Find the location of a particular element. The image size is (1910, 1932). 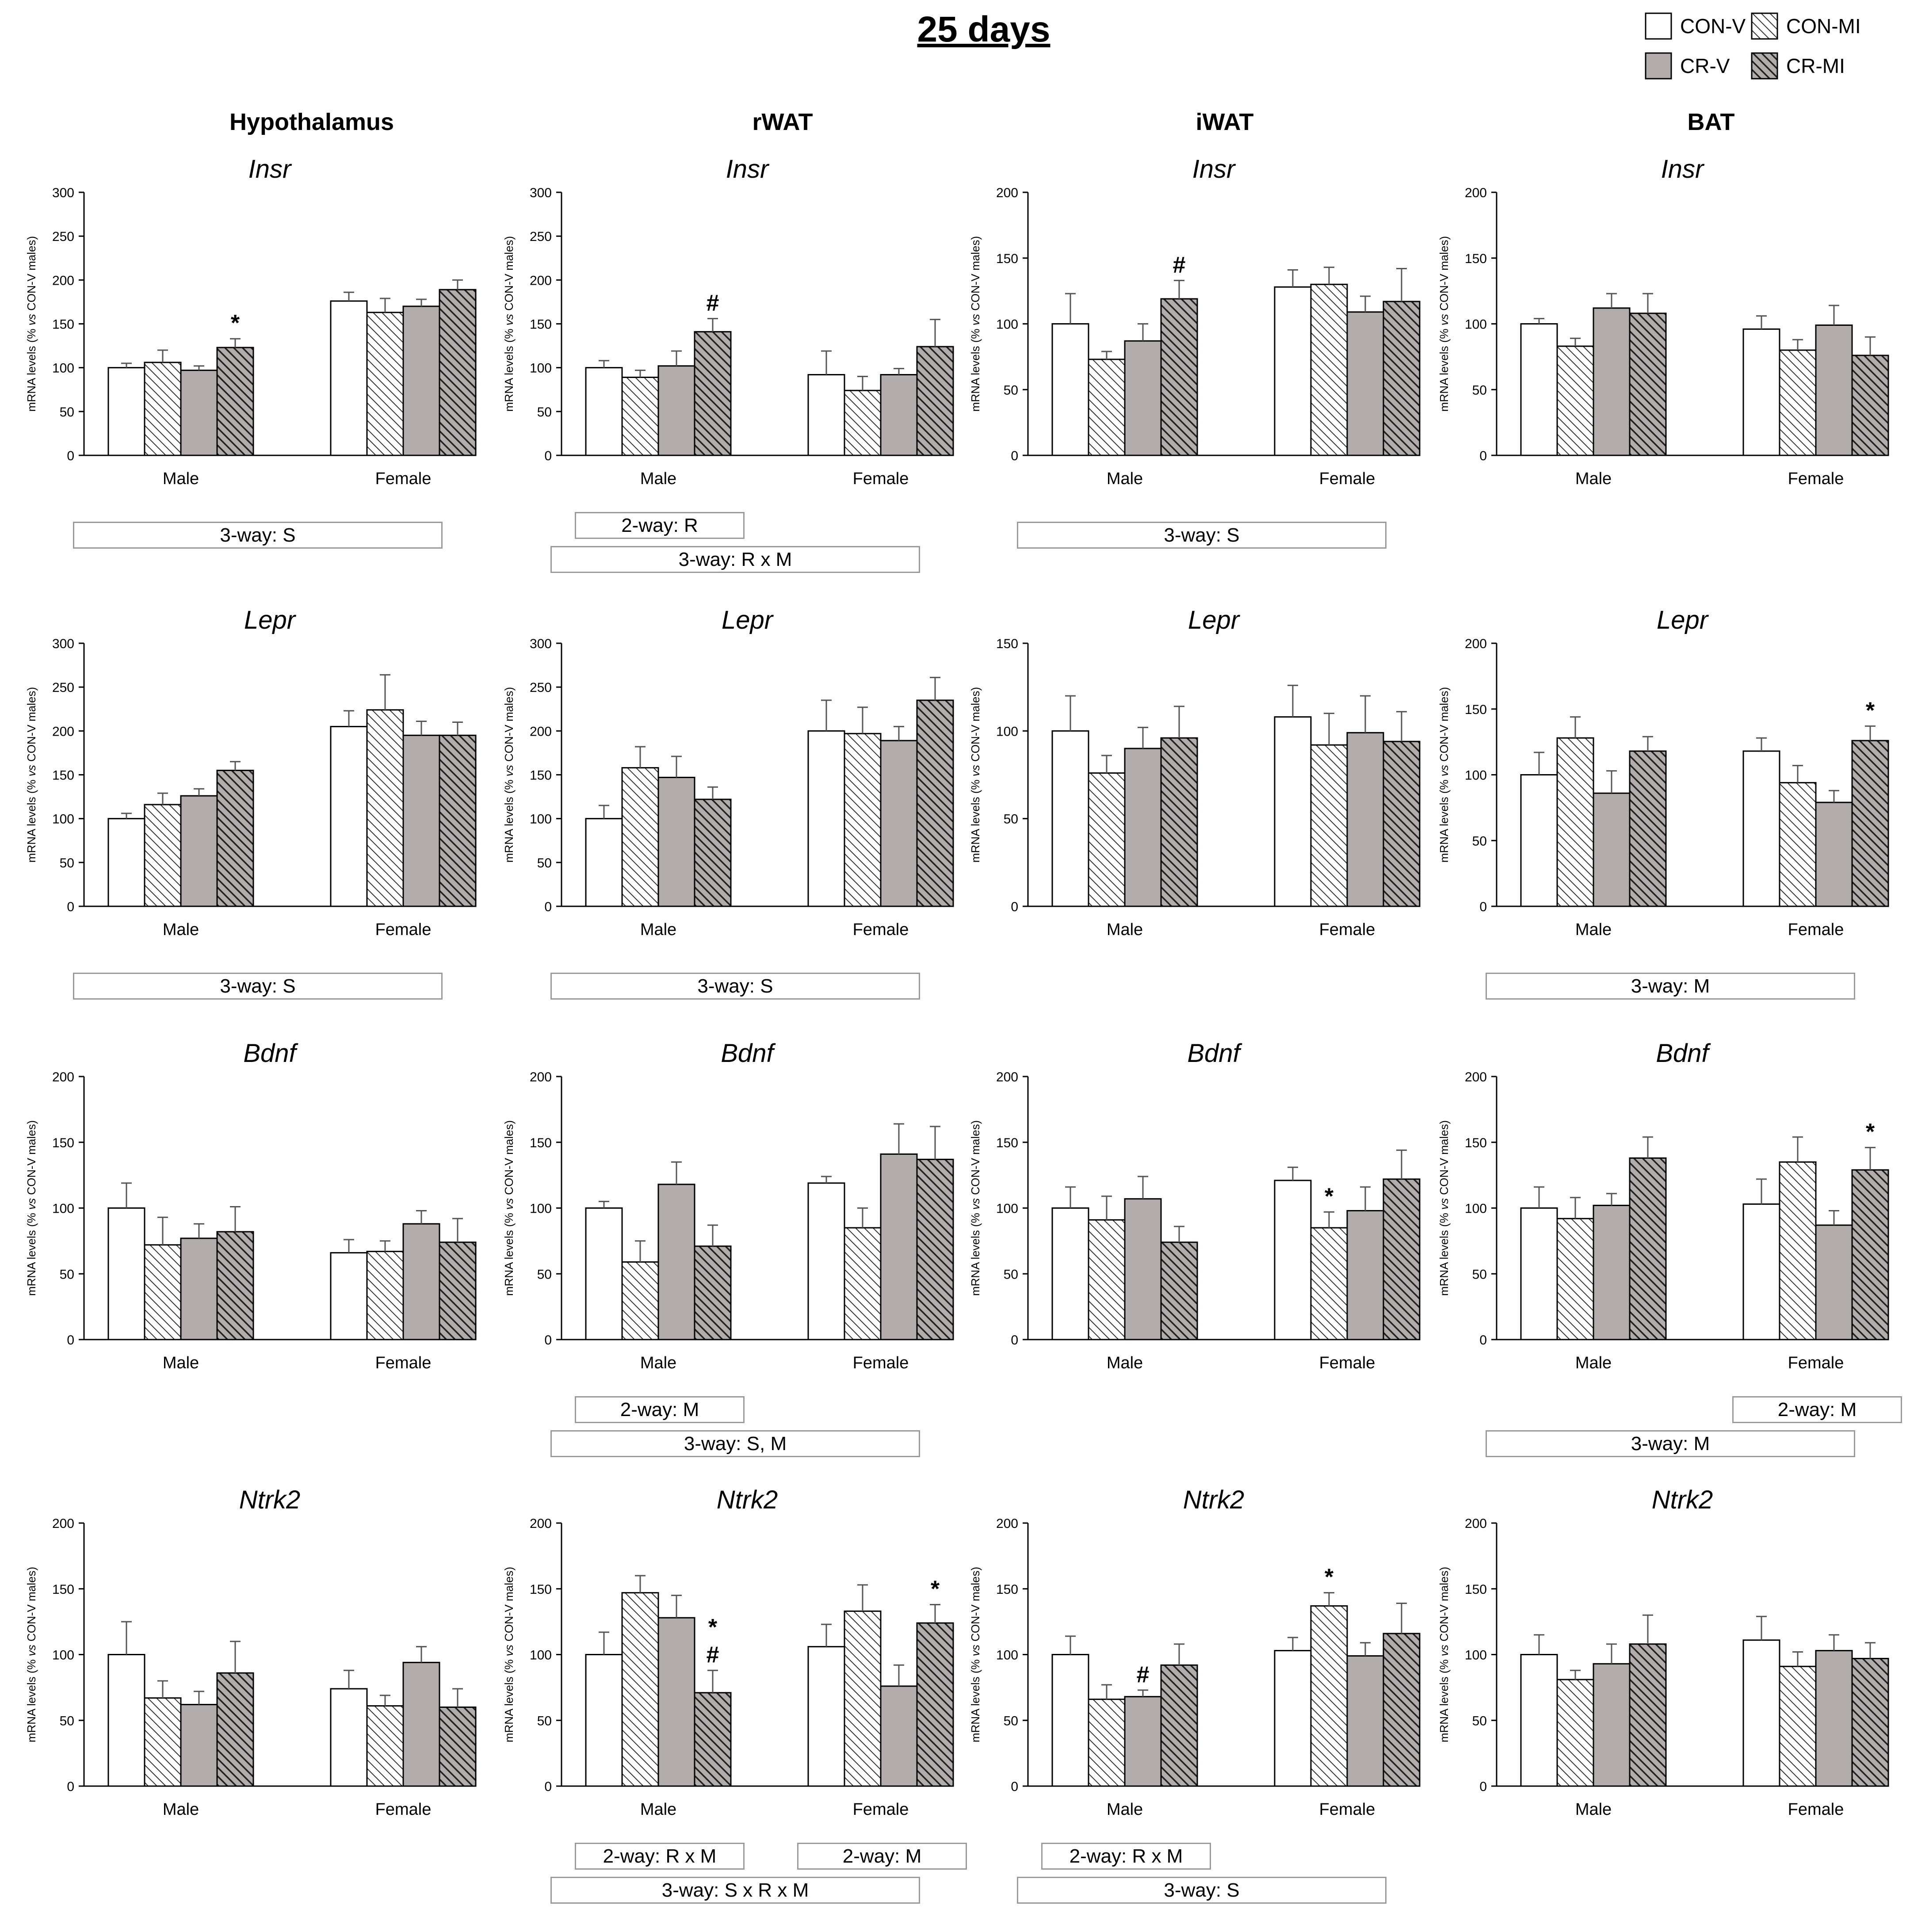

stat-box: 3-way: R x M is located at coordinates (735, 559).